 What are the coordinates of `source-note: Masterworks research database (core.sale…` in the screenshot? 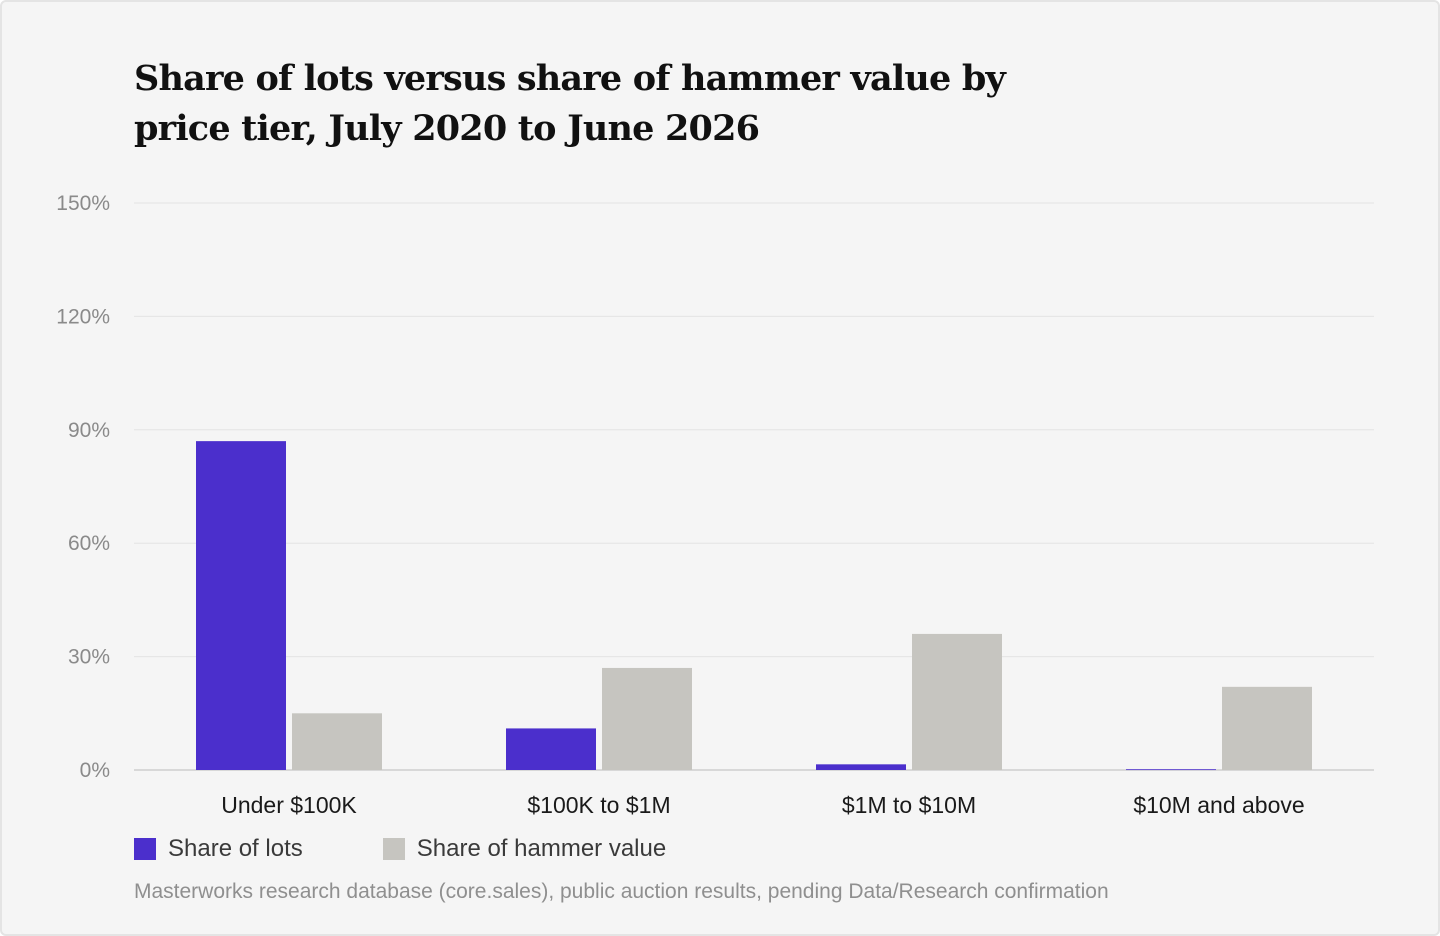 It's located at (621, 891).